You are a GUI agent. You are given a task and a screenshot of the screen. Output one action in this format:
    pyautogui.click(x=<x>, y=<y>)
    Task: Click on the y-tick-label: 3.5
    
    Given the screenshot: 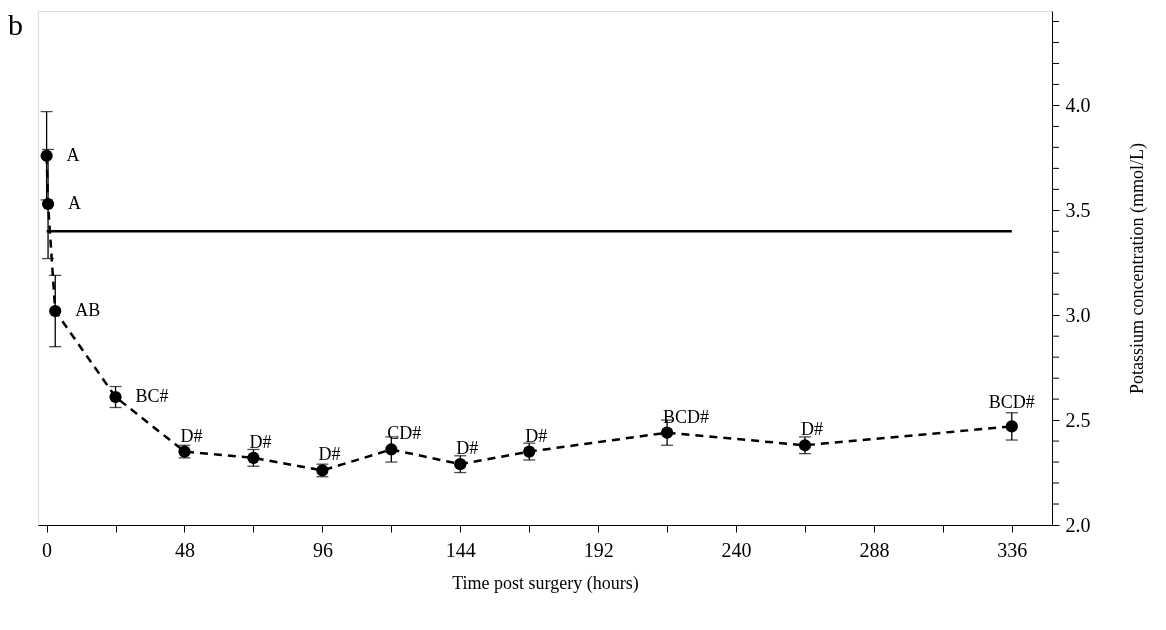 What is the action you would take?
    pyautogui.click(x=1078, y=209)
    